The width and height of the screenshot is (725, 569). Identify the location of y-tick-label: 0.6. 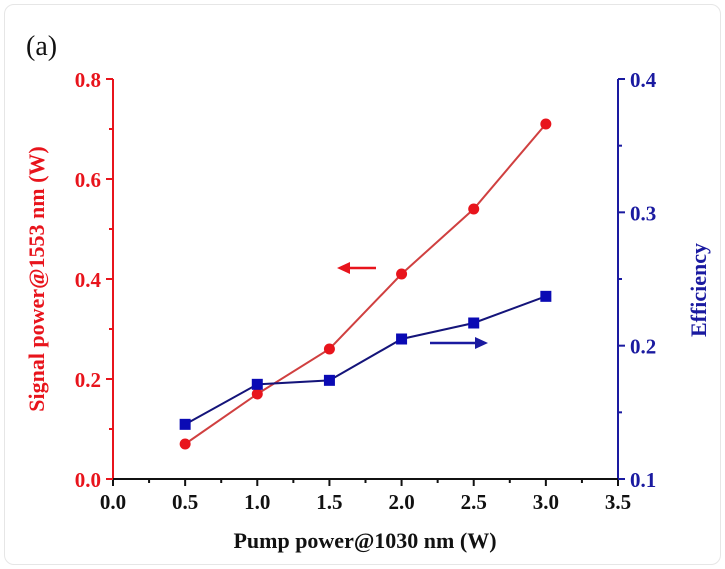
(88, 180).